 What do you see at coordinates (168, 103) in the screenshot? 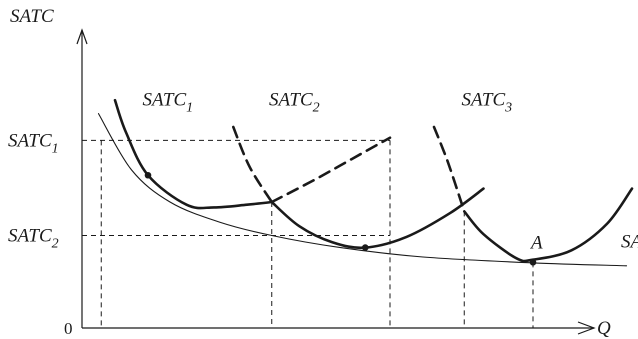
I see `curve-label-1: SATC1` at bounding box center [168, 103].